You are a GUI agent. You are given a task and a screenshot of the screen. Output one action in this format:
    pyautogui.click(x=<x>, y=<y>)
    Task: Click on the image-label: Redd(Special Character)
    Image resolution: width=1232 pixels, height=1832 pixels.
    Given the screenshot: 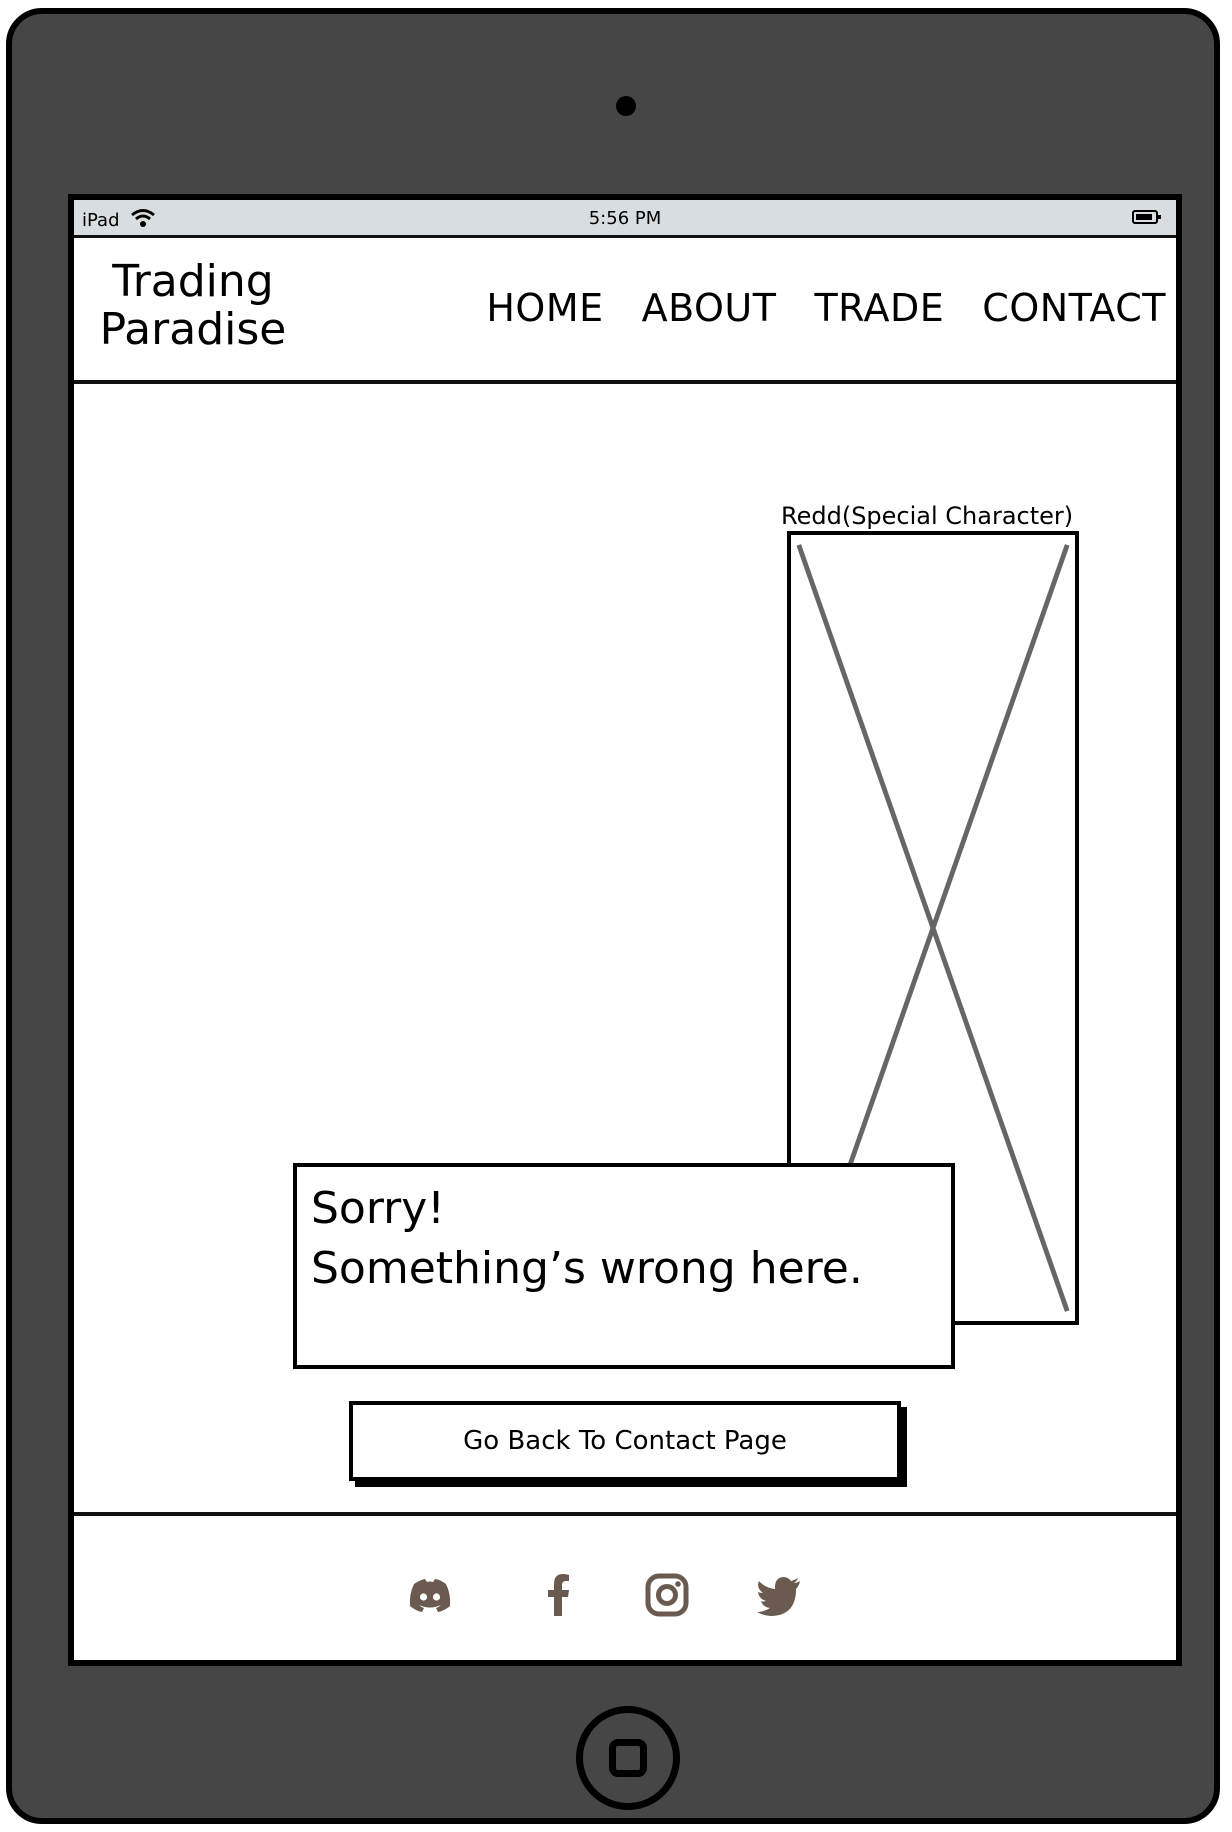 What is the action you would take?
    pyautogui.click(x=927, y=516)
    